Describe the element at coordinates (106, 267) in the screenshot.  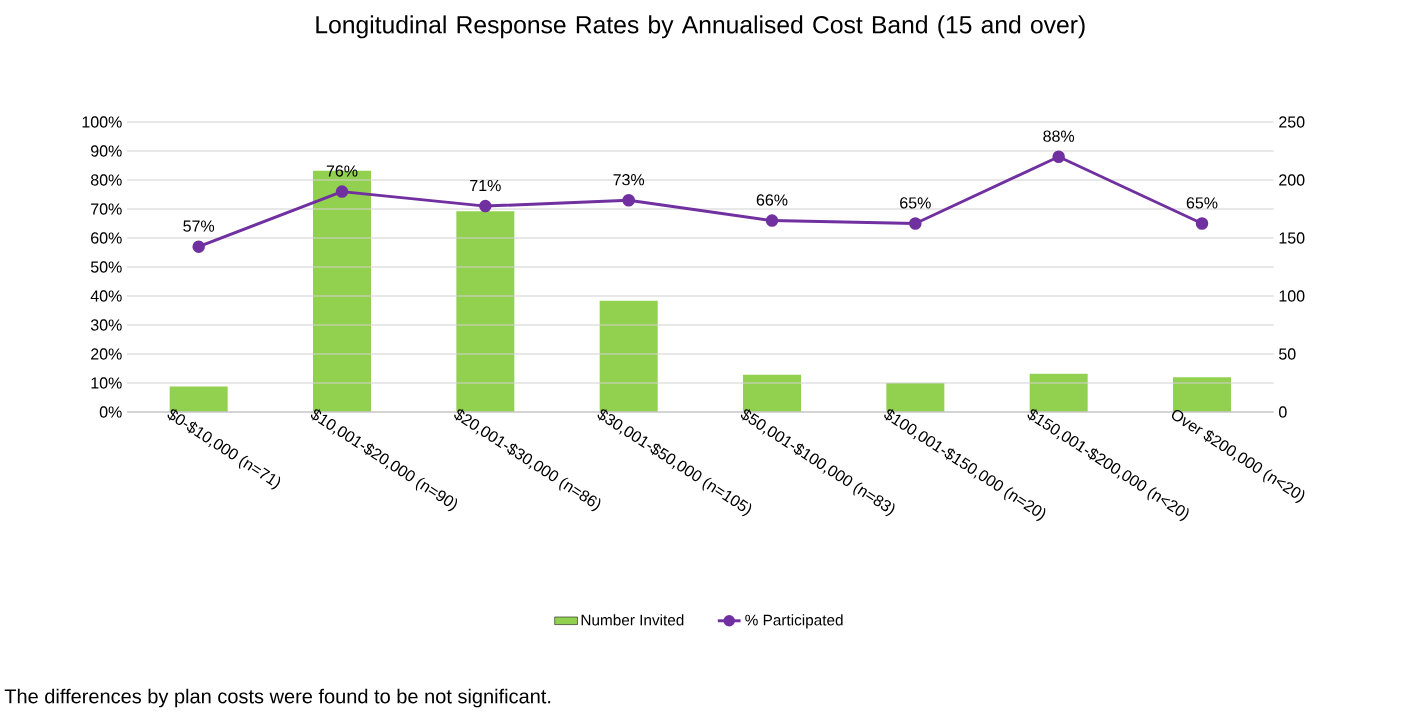
I see `y-tick-label: 50%` at that location.